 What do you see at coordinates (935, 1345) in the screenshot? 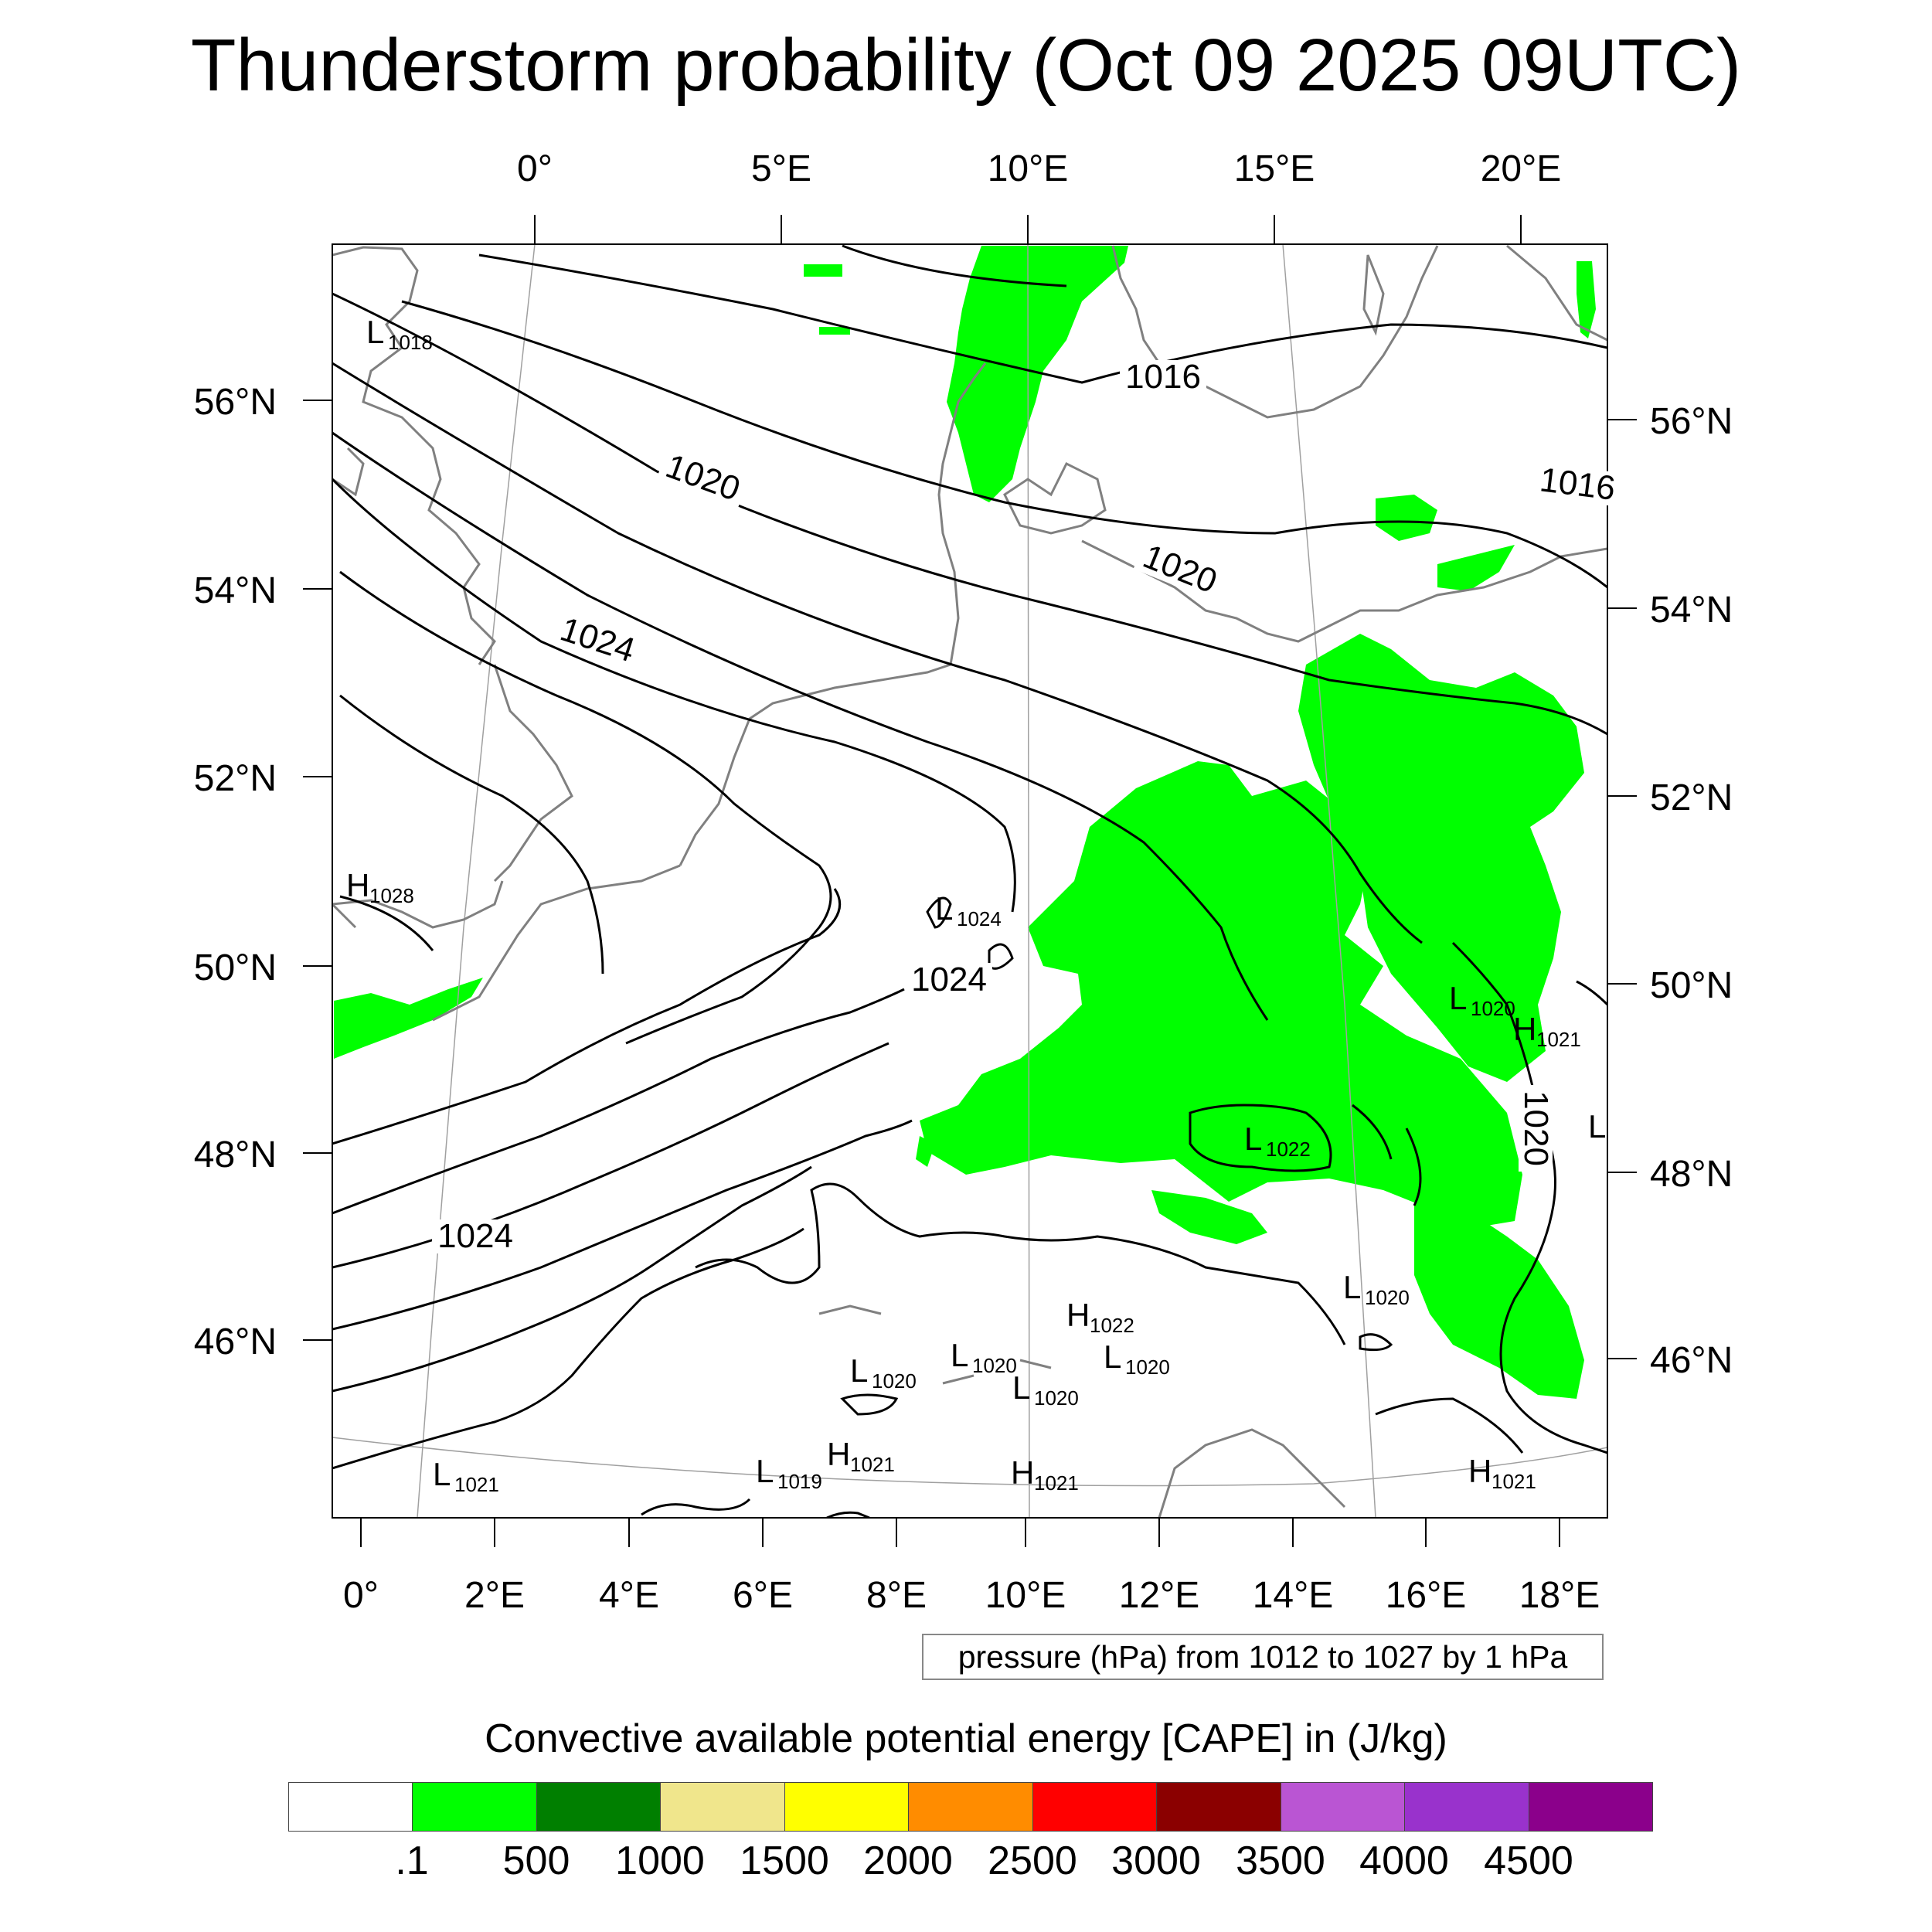
I see `alpine-lakes` at bounding box center [935, 1345].